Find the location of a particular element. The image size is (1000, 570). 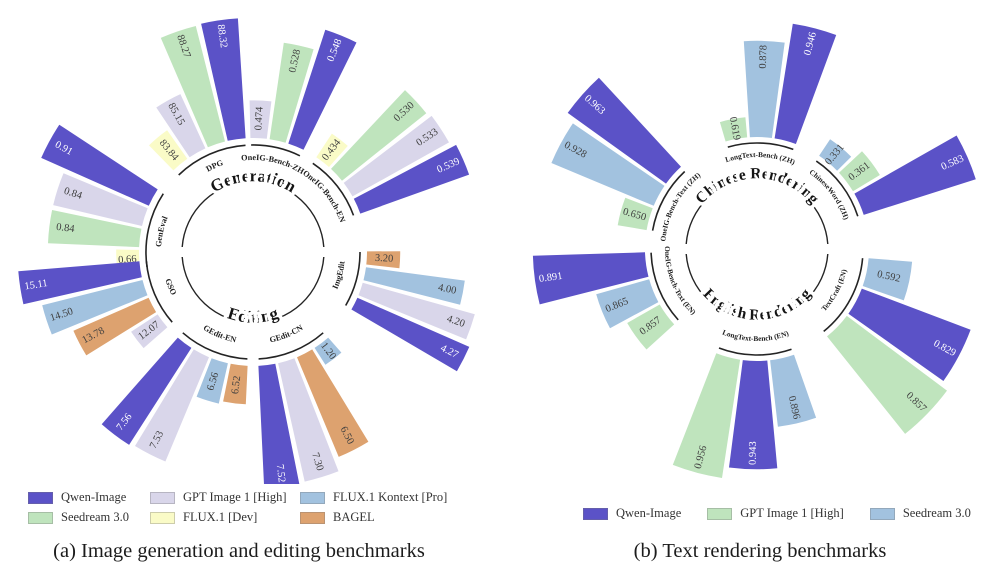

ring-title: Editing is located at coordinates (253, 314).